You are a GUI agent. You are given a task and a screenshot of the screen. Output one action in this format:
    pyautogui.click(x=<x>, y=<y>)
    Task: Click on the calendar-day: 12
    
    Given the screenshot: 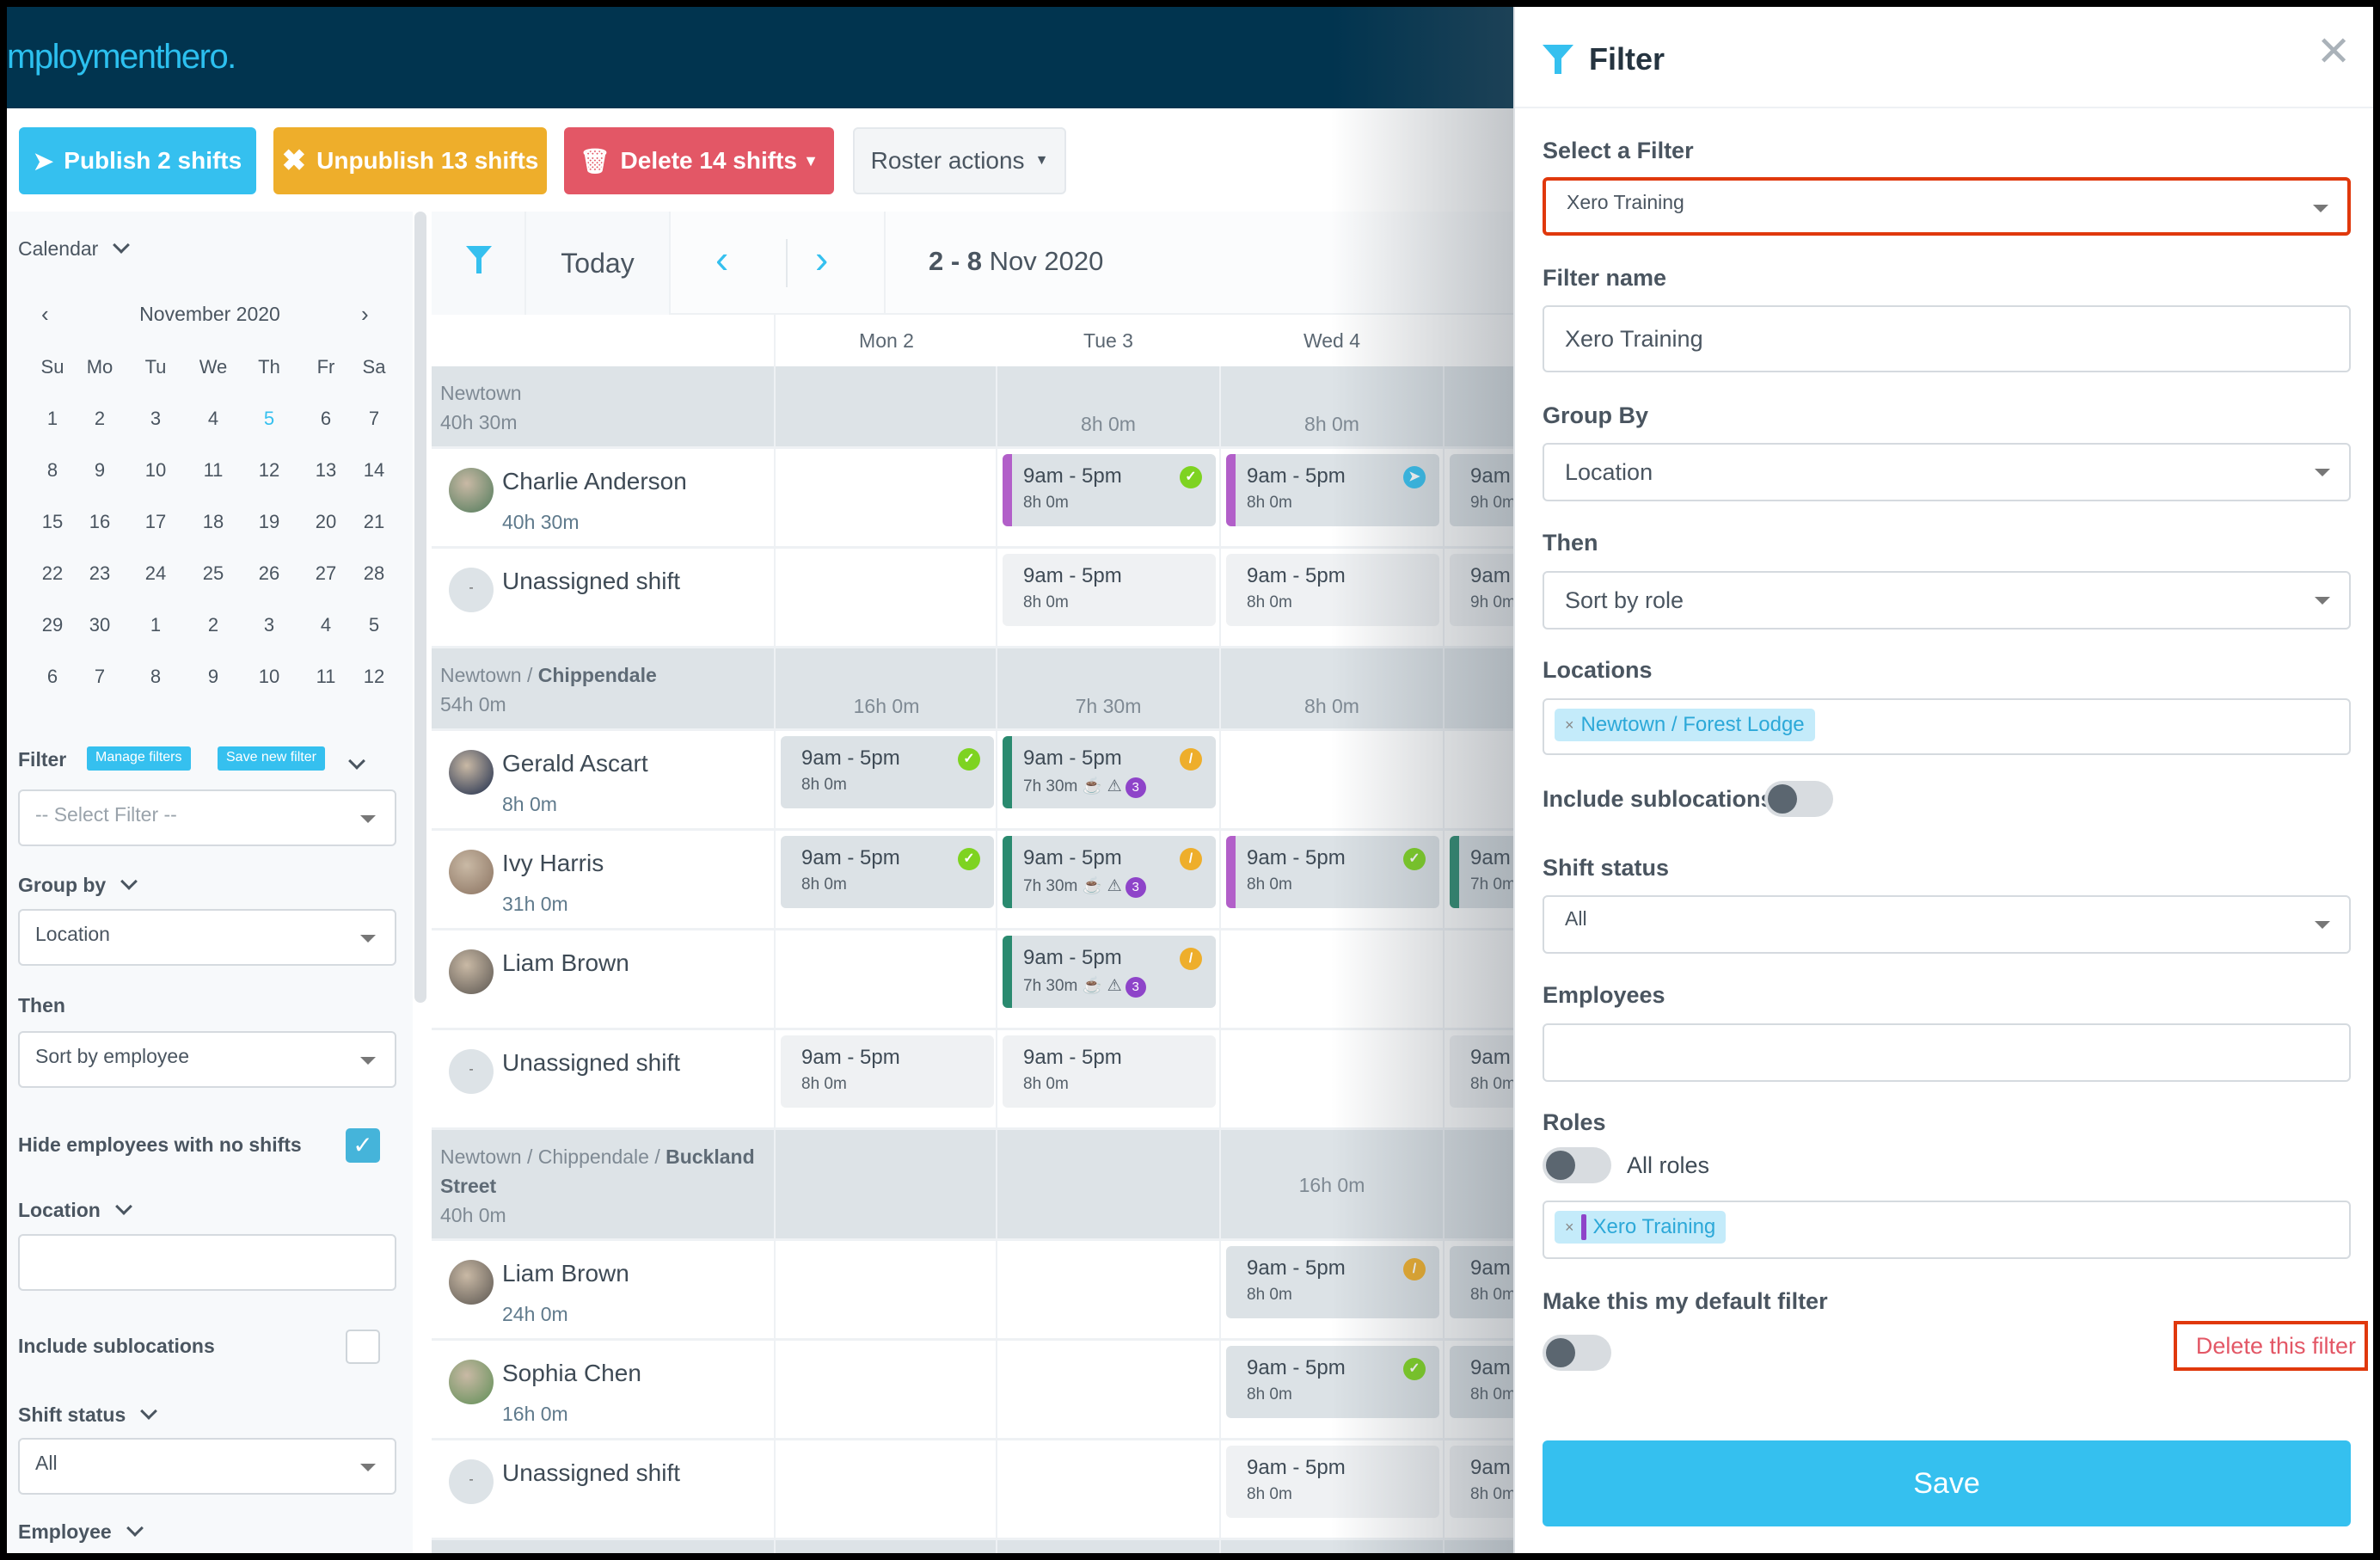 What is the action you would take?
    pyautogui.click(x=269, y=470)
    